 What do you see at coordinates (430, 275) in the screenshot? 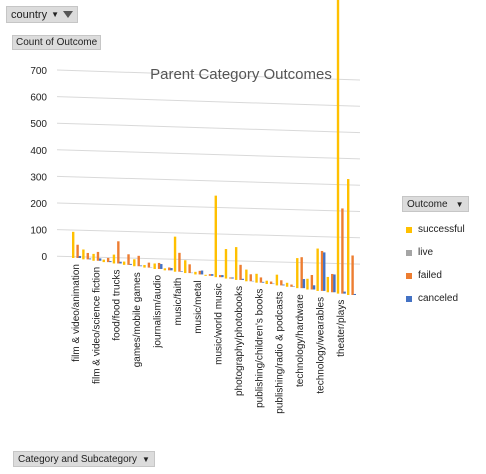
I see `legend-label: failed` at bounding box center [430, 275].